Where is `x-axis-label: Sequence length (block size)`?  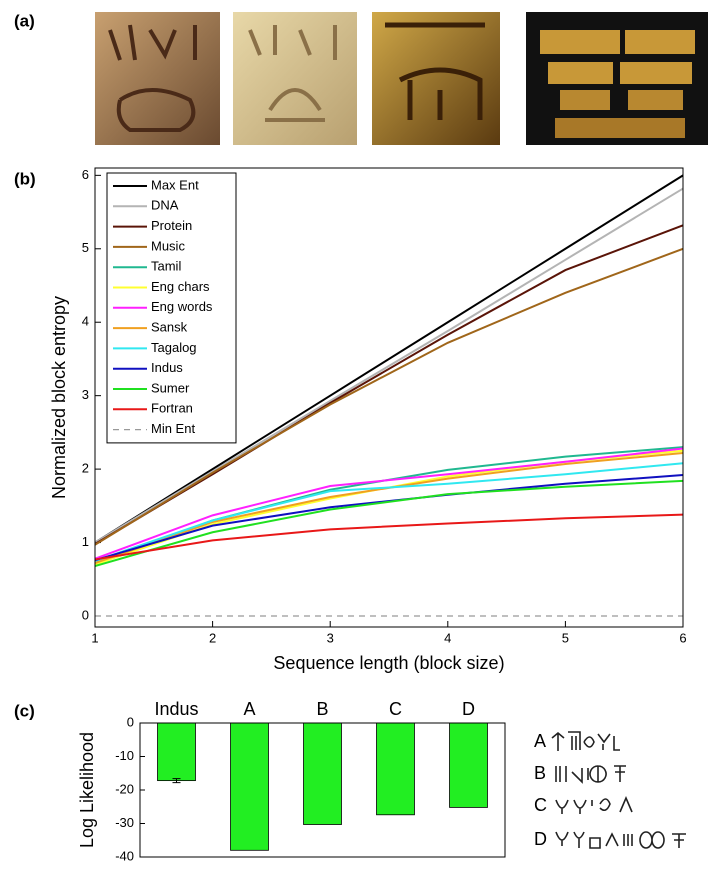 x-axis-label: Sequence length (block size) is located at coordinates (388, 663).